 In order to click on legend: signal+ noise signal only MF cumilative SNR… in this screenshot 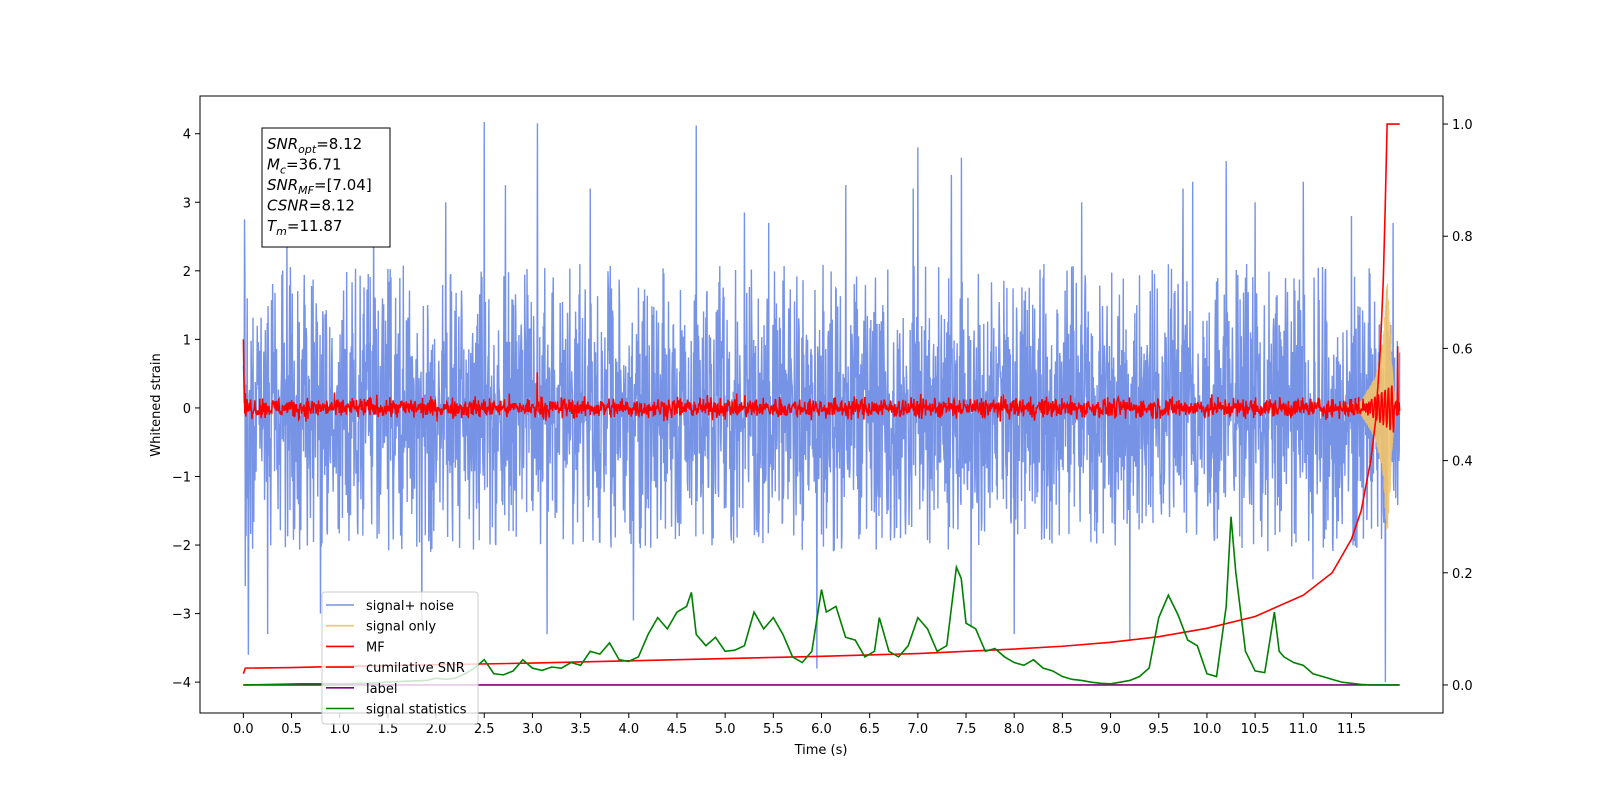, I will do `click(400, 658)`.